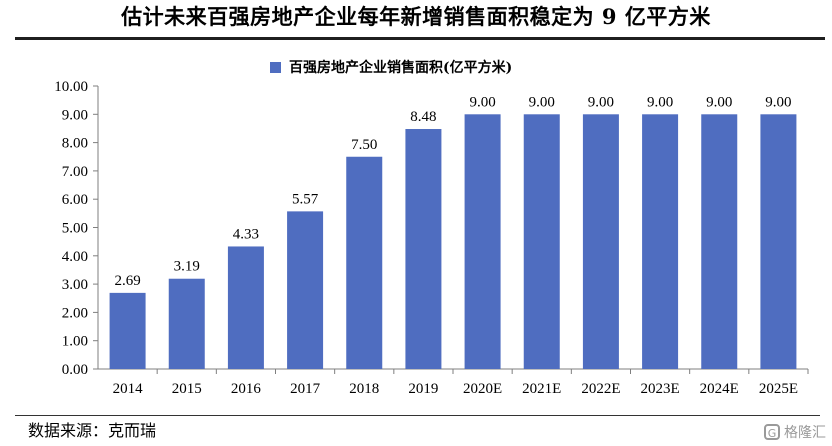 This screenshot has height=446, width=832. What do you see at coordinates (187, 267) in the screenshot?
I see `data-label: 3.19` at bounding box center [187, 267].